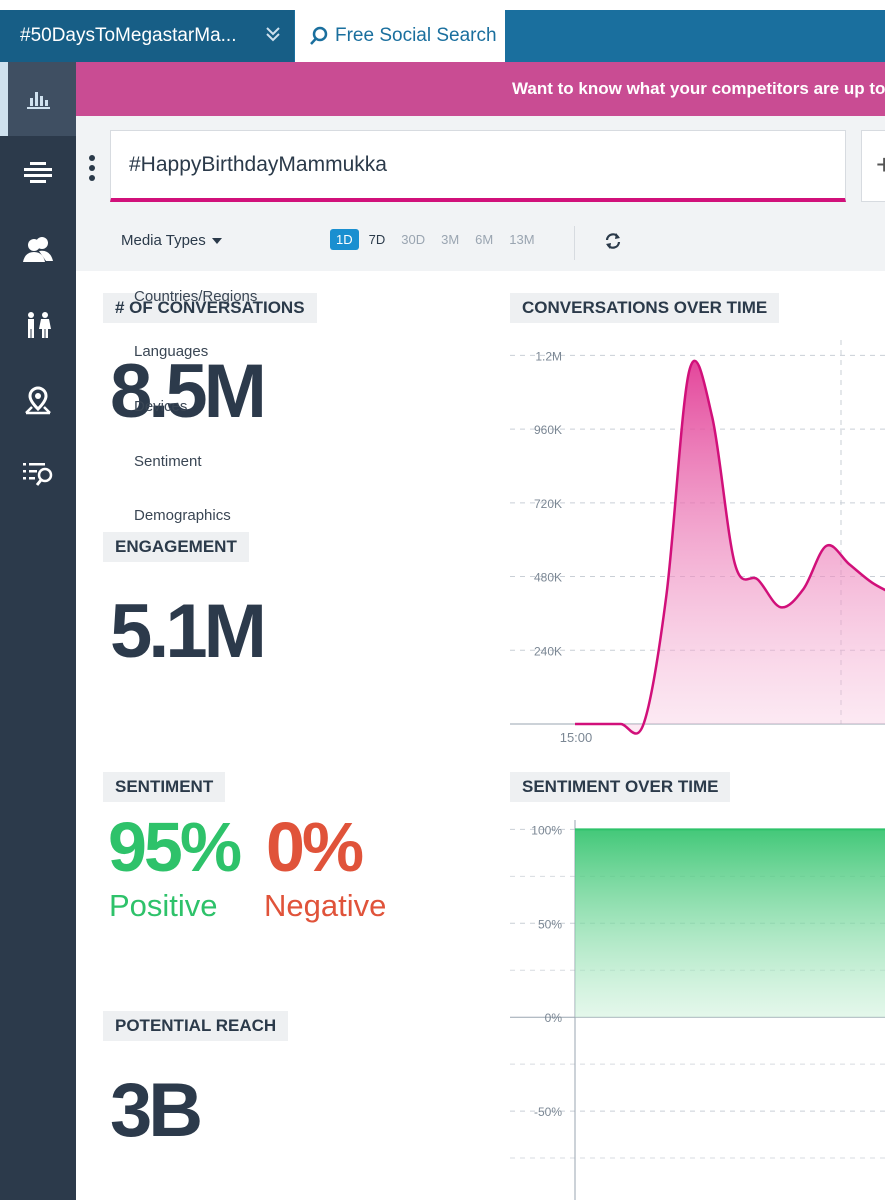 This screenshot has height=1200, width=885. What do you see at coordinates (196, 296) in the screenshot?
I see `menu-item-countries: Countries/Regions` at bounding box center [196, 296].